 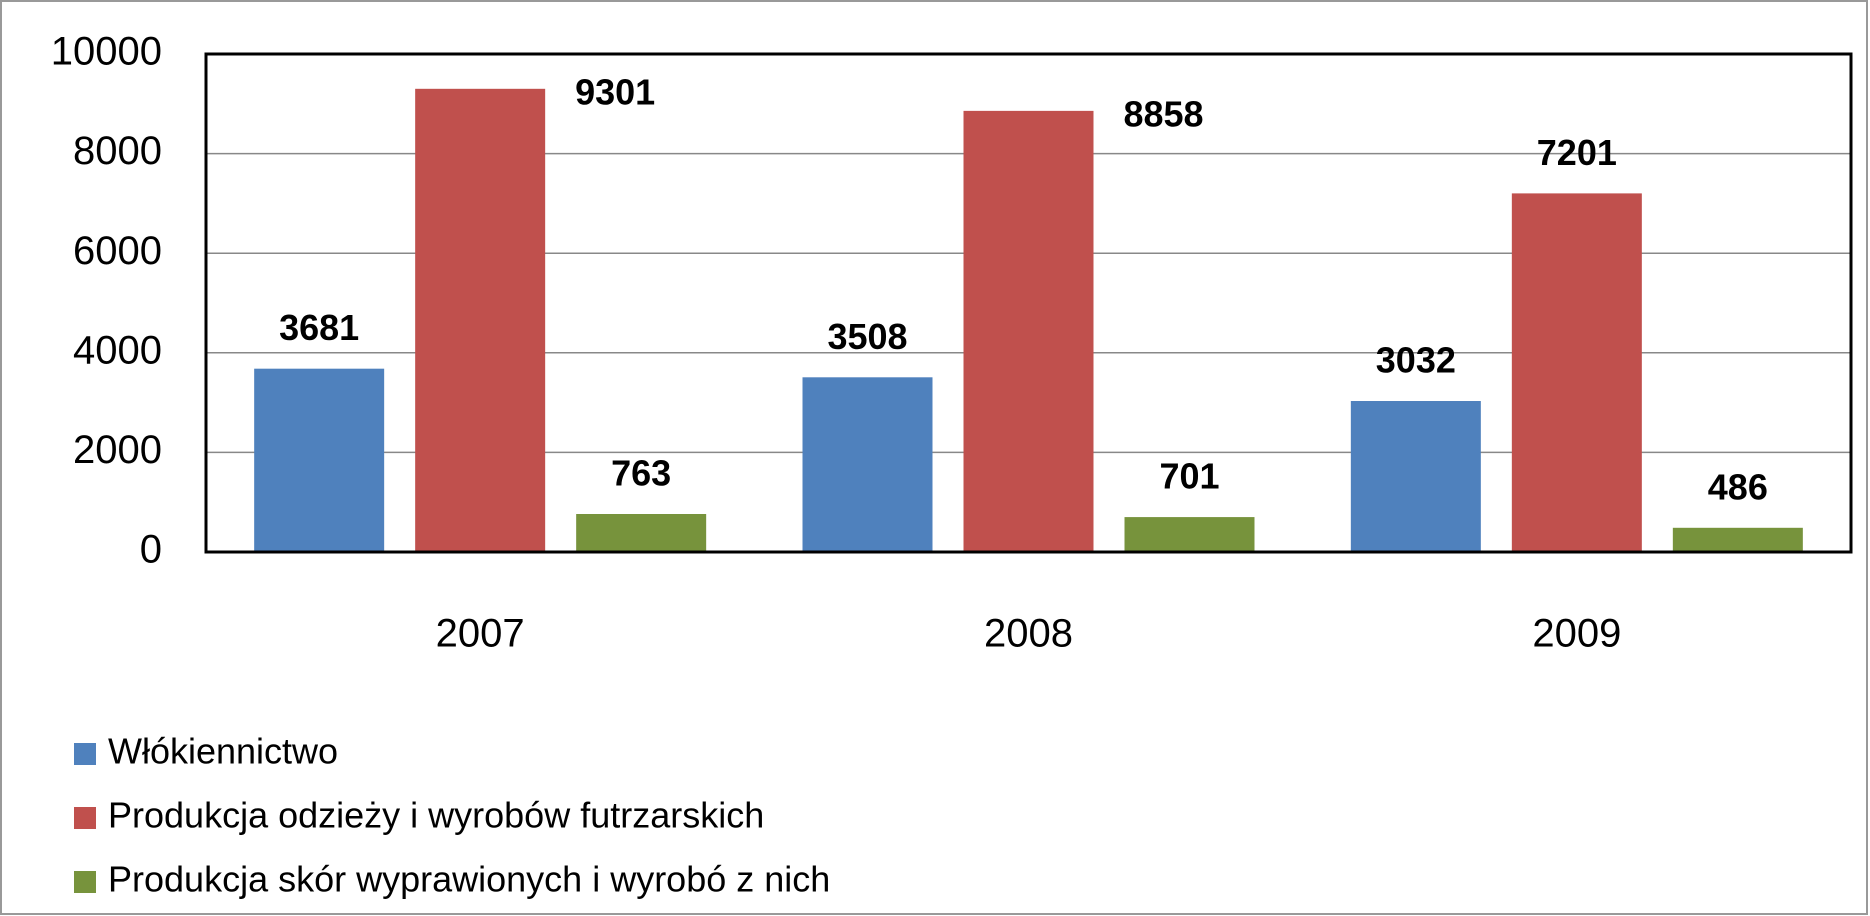 What do you see at coordinates (1577, 152) in the screenshot?
I see `value-label: 7201` at bounding box center [1577, 152].